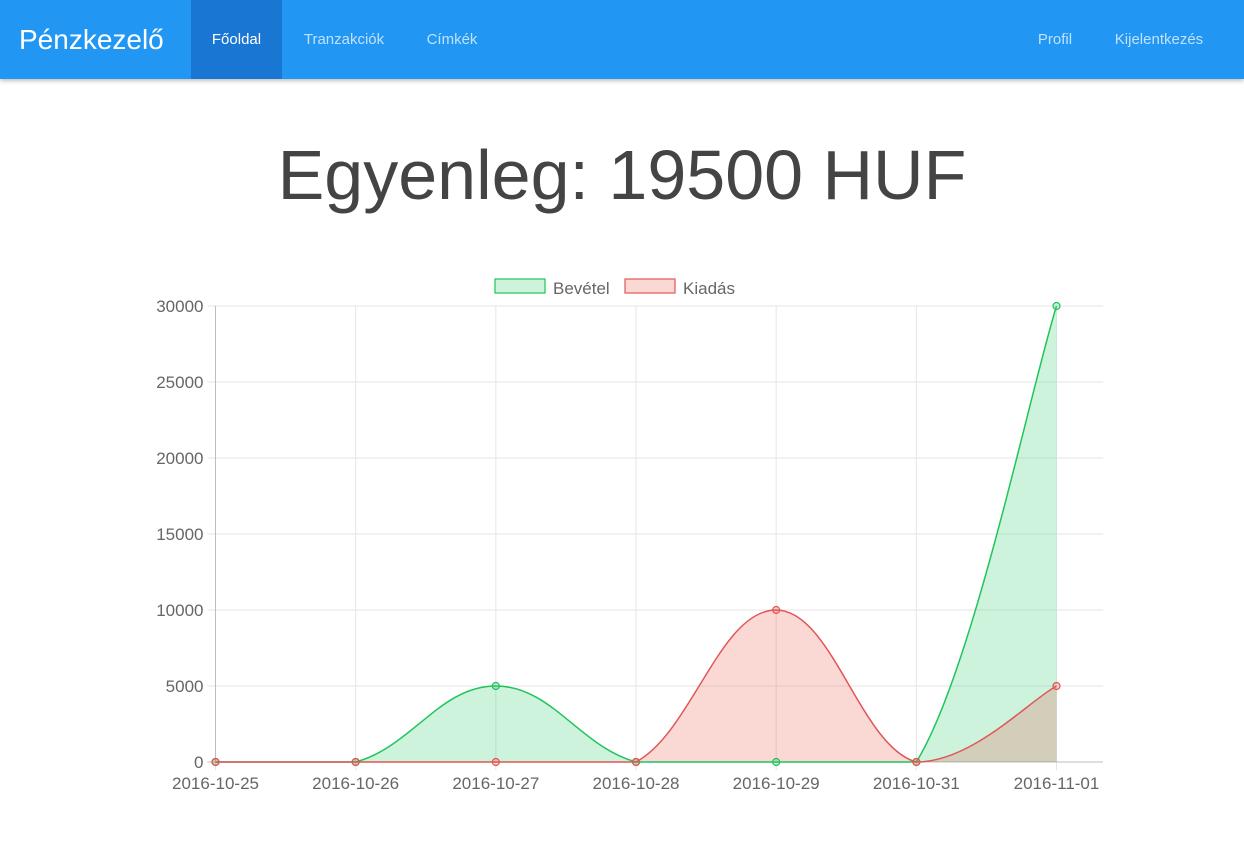 The image size is (1244, 848). Describe the element at coordinates (636, 783) in the screenshot. I see `x-tick-label: 2016-10-28` at that location.